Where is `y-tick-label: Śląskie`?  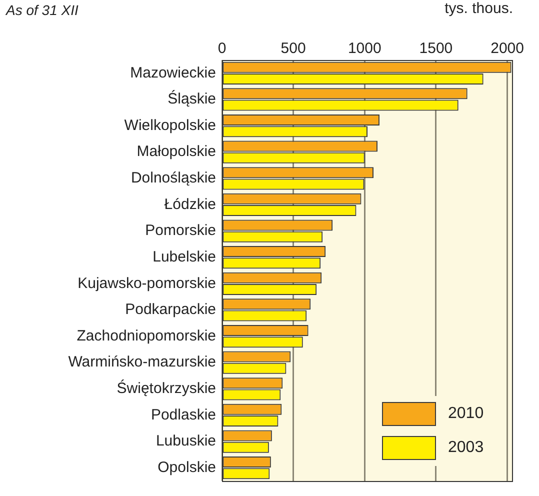 y-tick-label: Śląskie is located at coordinates (192, 99).